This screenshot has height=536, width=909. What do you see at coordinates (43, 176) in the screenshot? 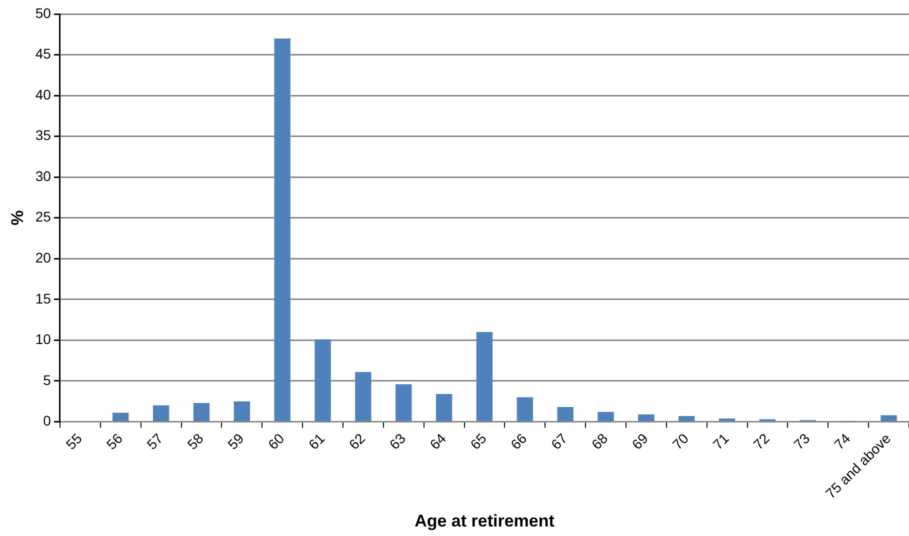
I see `y-tick-label: 30` at bounding box center [43, 176].